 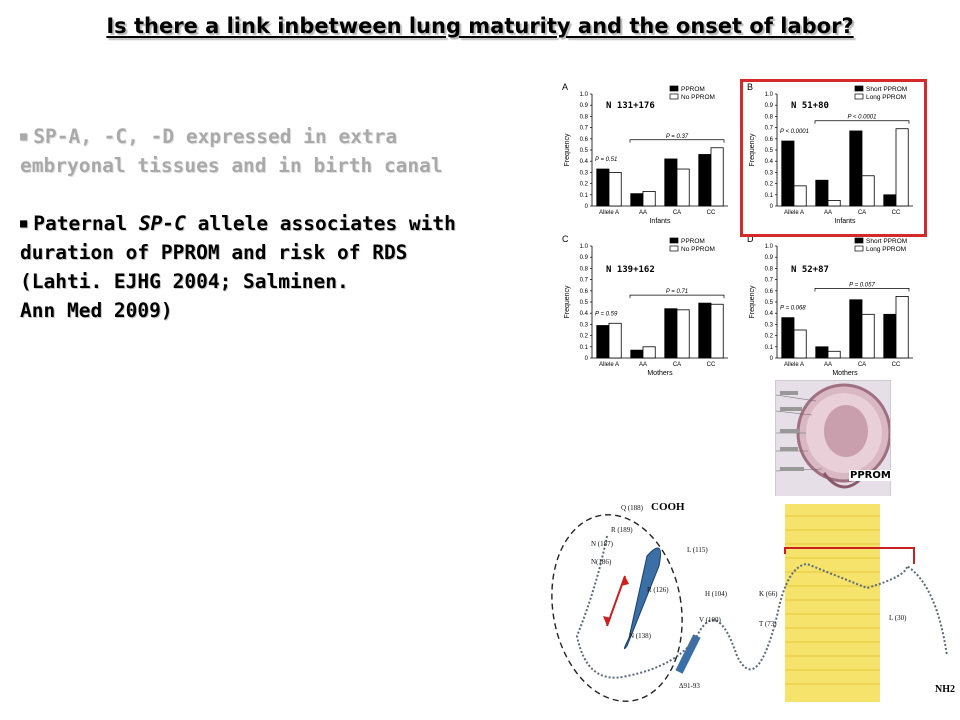 I want to click on panel-letter: B, so click(x=750, y=87).